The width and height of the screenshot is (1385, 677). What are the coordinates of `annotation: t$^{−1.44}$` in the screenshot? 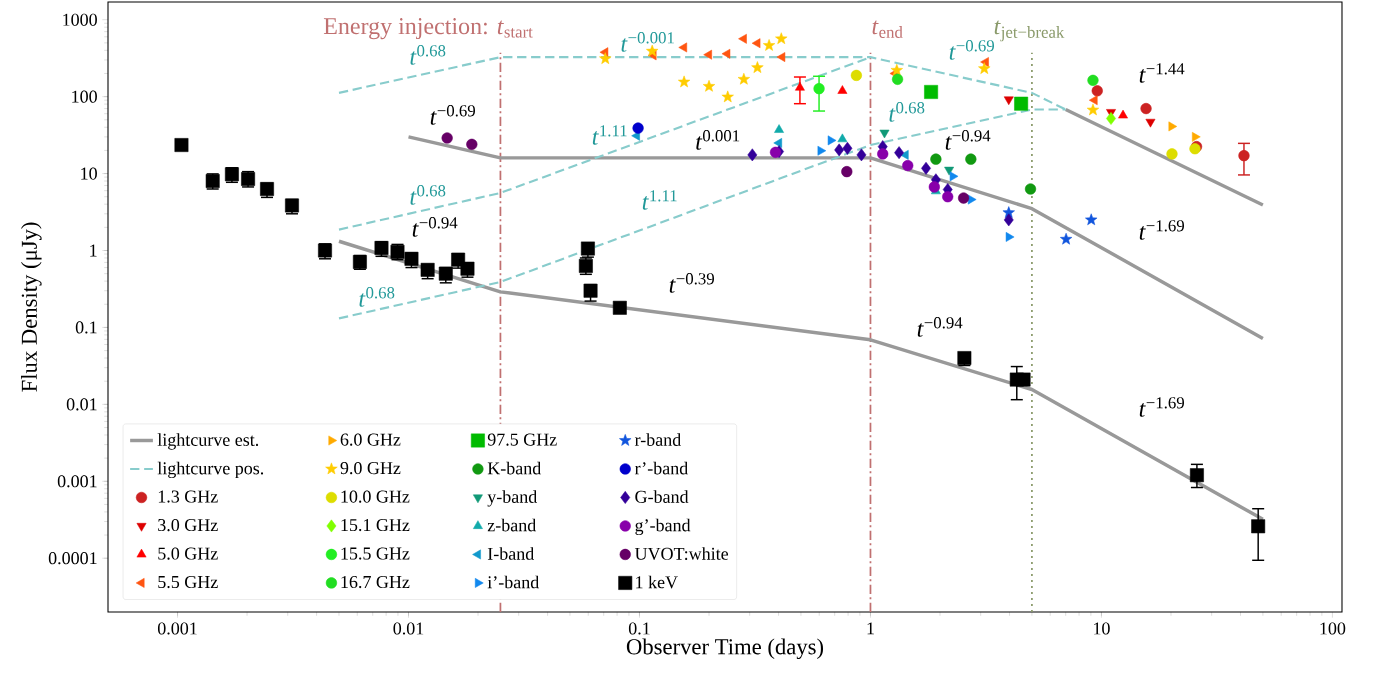 It's located at (1162, 73).